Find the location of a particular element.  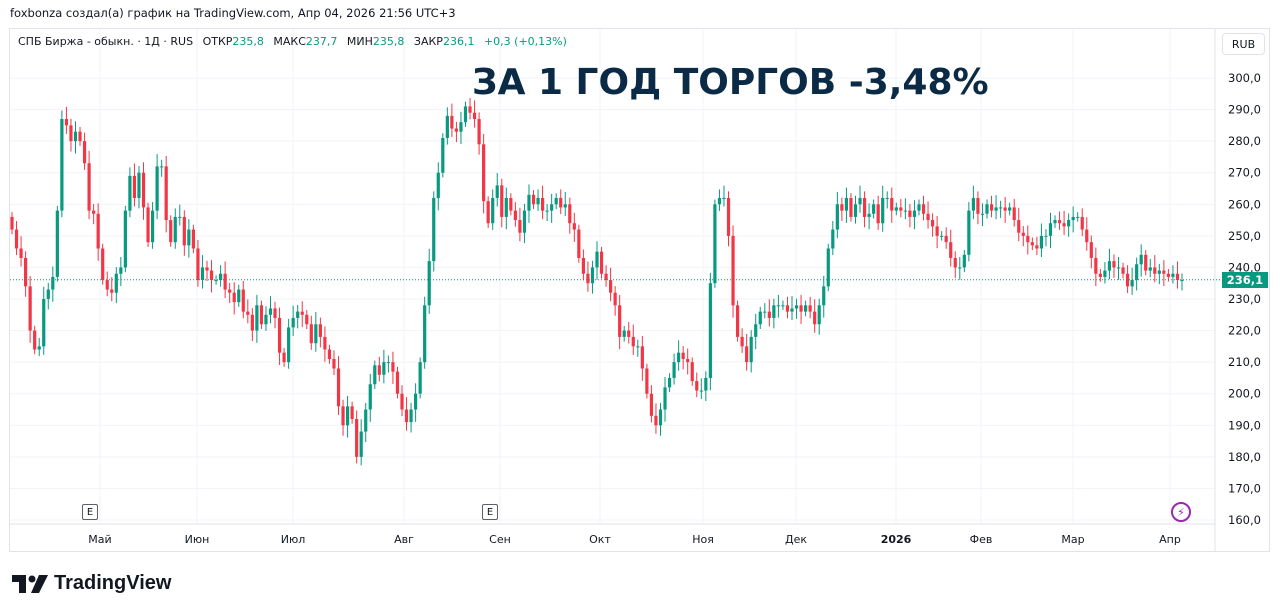

change-value: +0,3 (+0,13%) is located at coordinates (525, 41).